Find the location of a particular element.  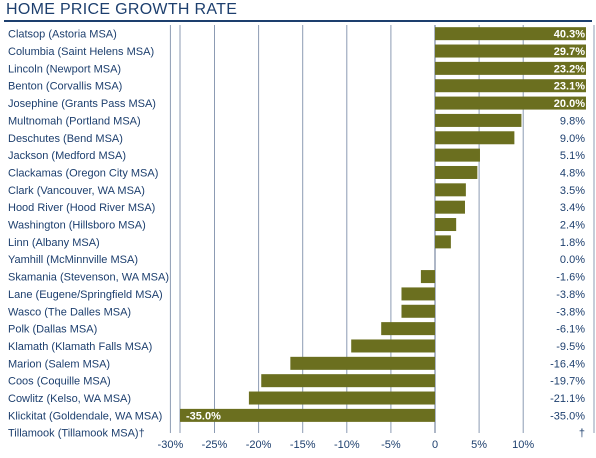

x-tick-label: -20% is located at coordinates (259, 445).